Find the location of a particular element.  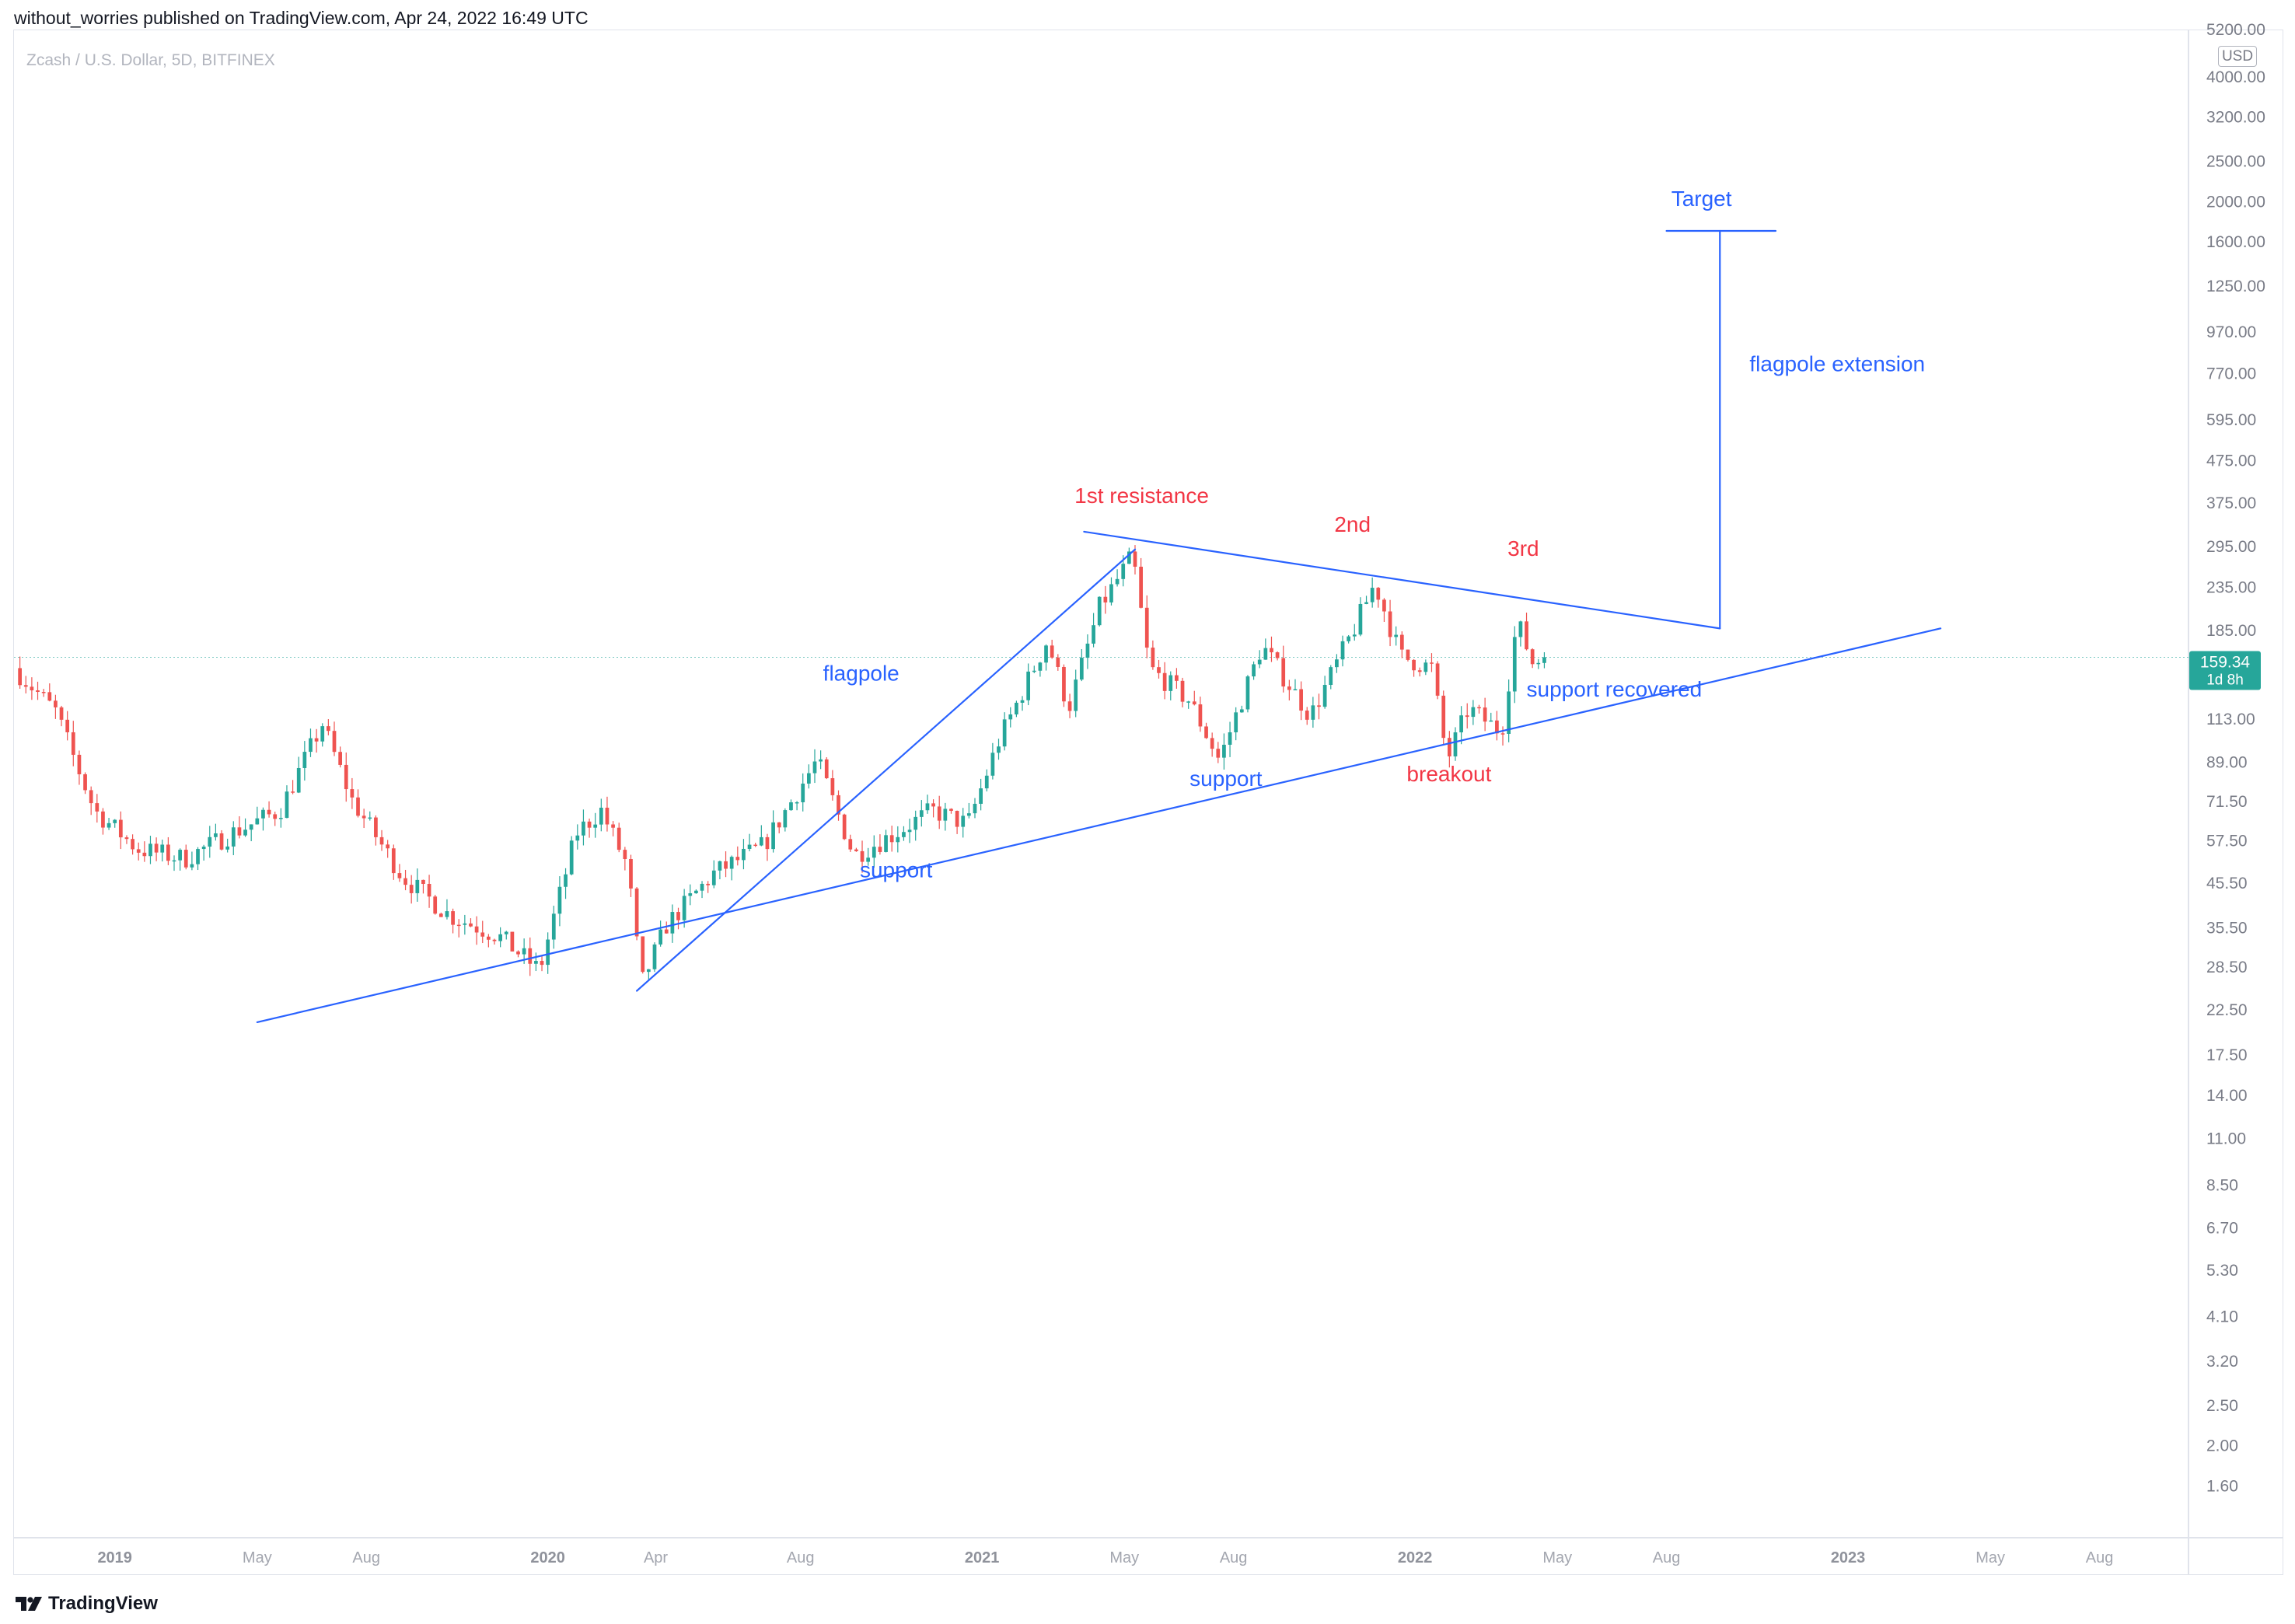

price-tick-label: 2500.00 is located at coordinates (2235, 162).